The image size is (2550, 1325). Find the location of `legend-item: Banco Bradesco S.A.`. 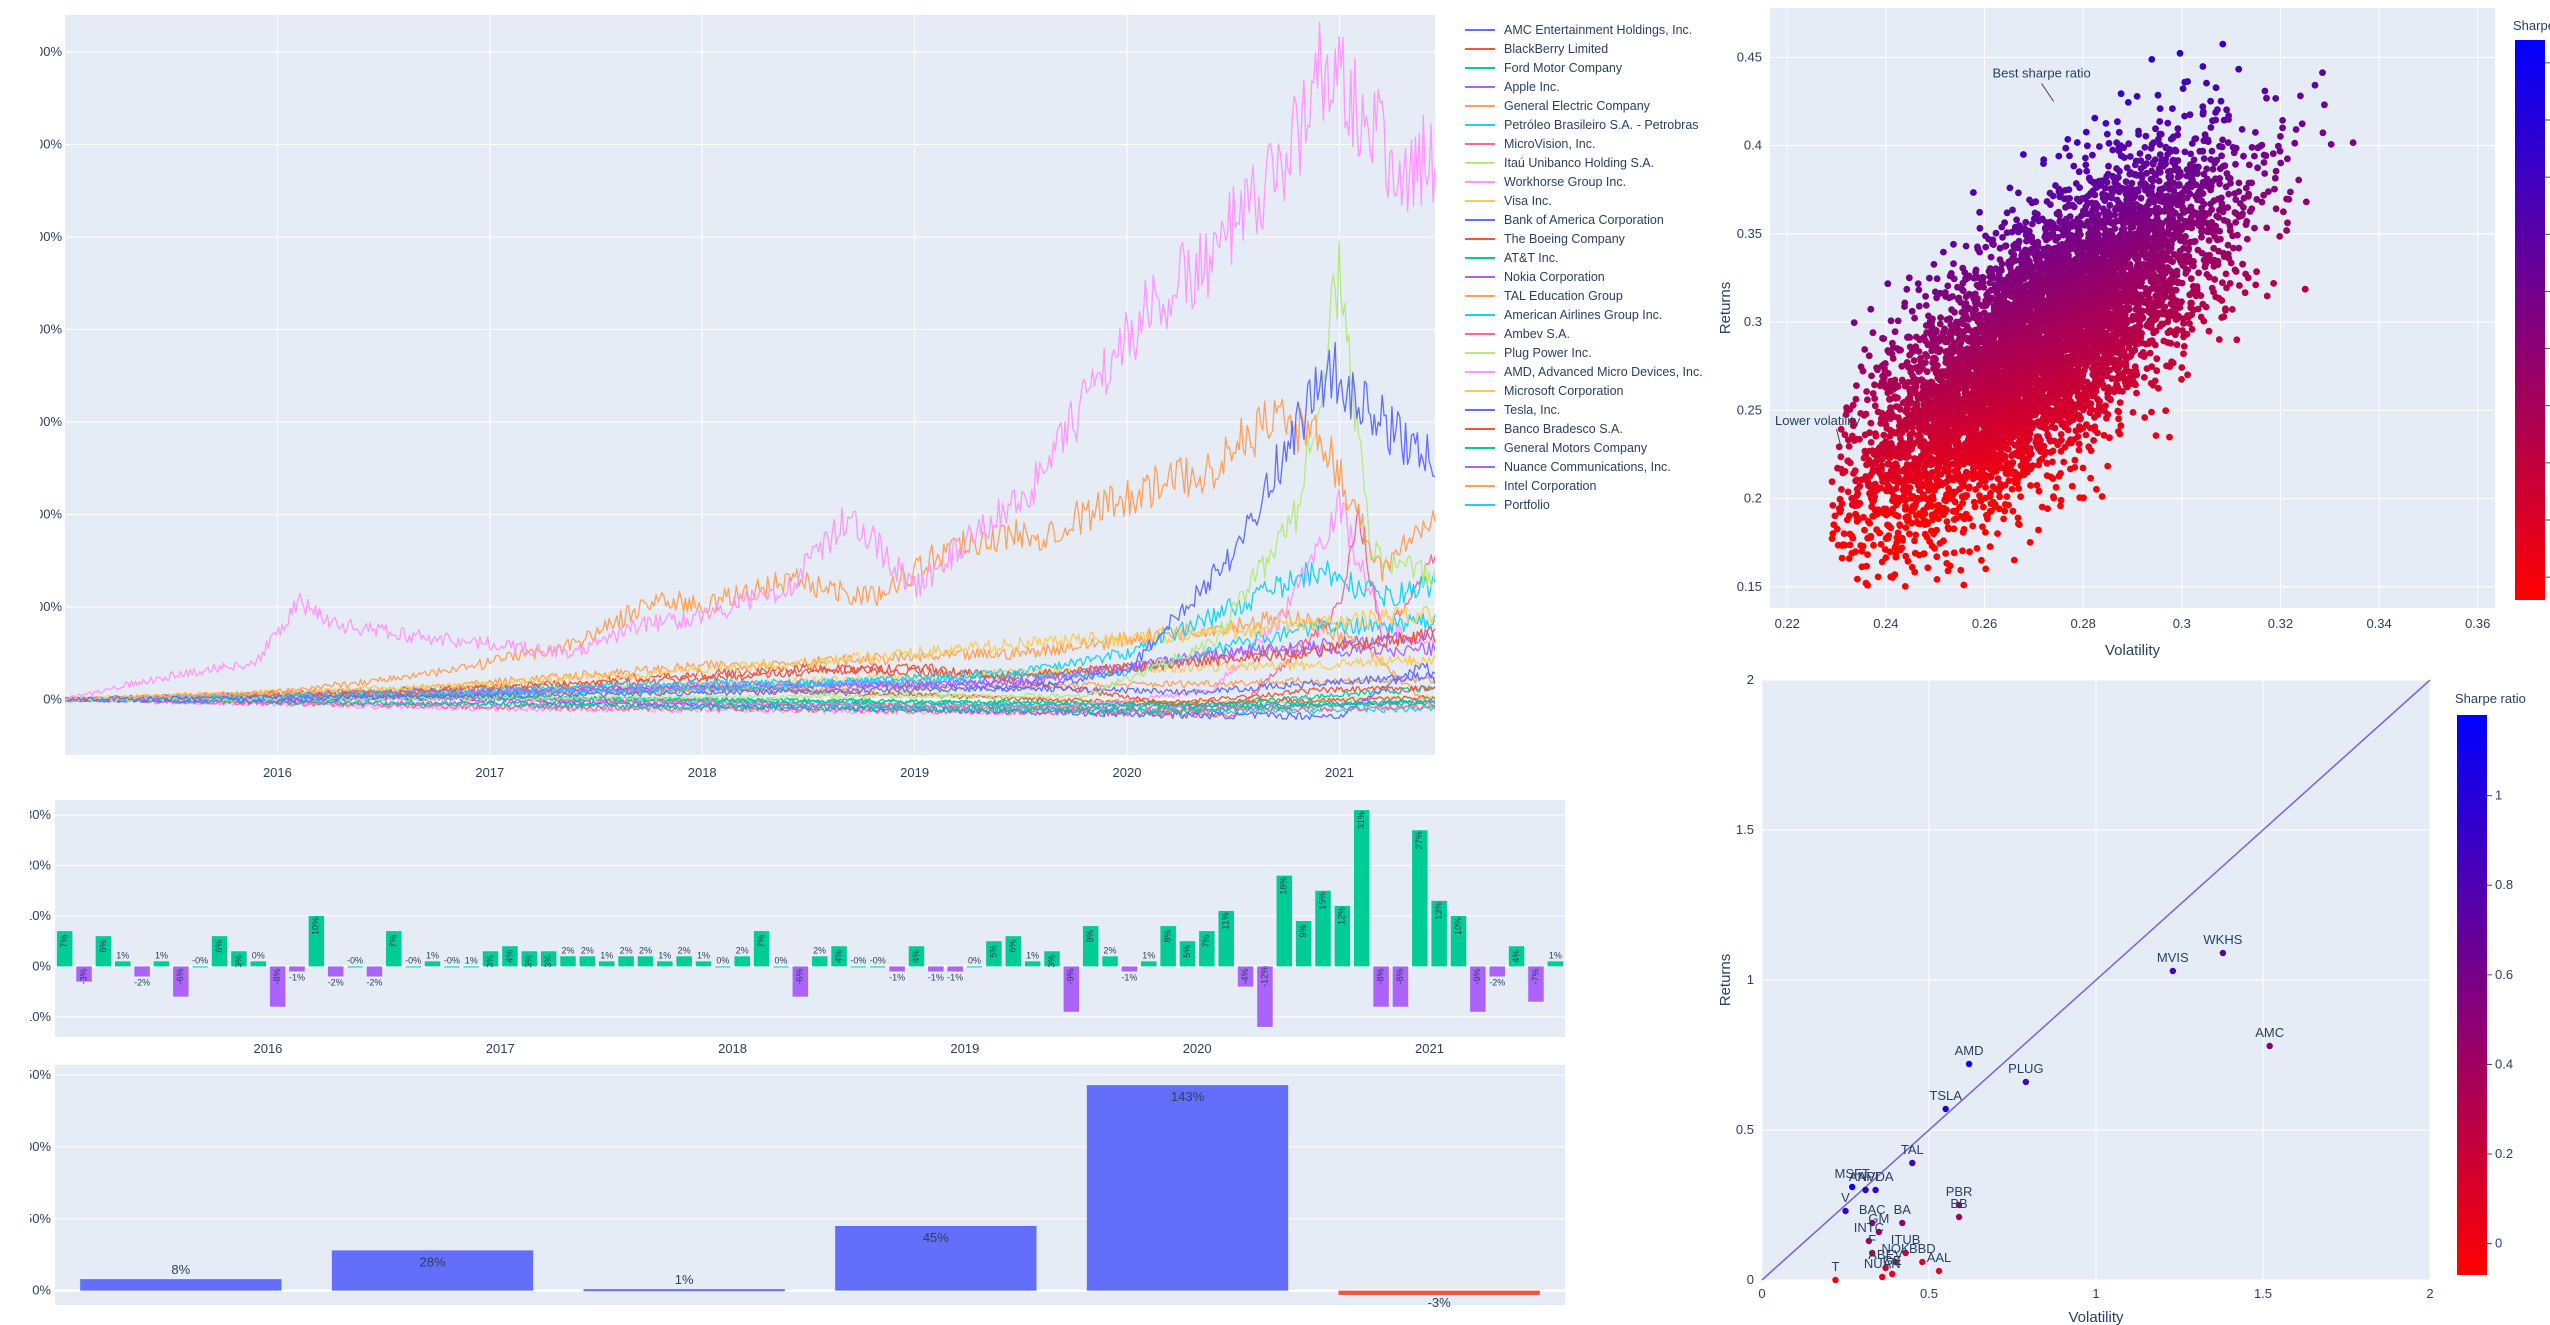

legend-item: Banco Bradesco S.A. is located at coordinates (1595, 428).